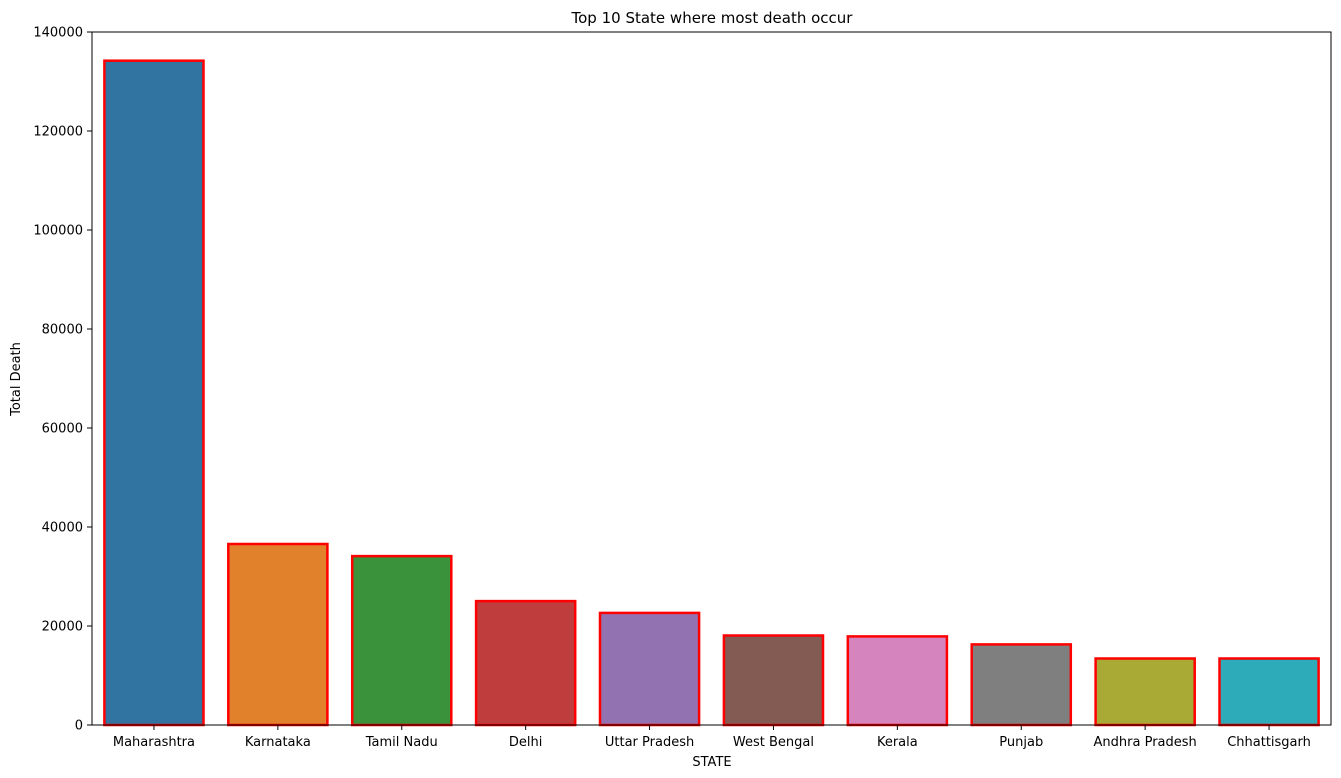 The width and height of the screenshot is (1341, 778). I want to click on bar-delhi, so click(525, 663).